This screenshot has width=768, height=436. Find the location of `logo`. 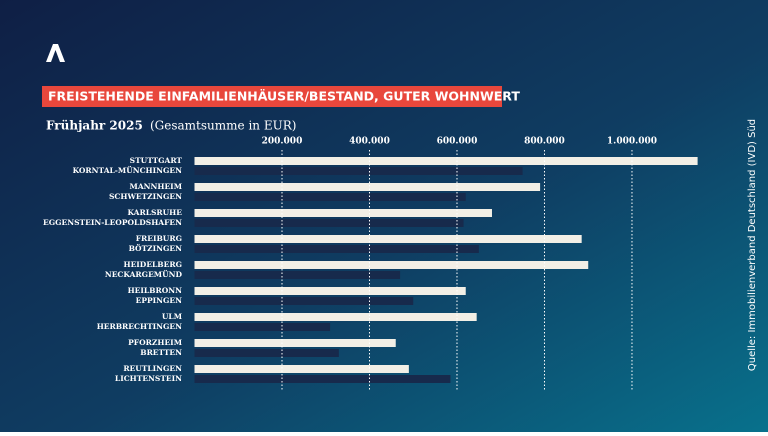

logo is located at coordinates (55, 53).